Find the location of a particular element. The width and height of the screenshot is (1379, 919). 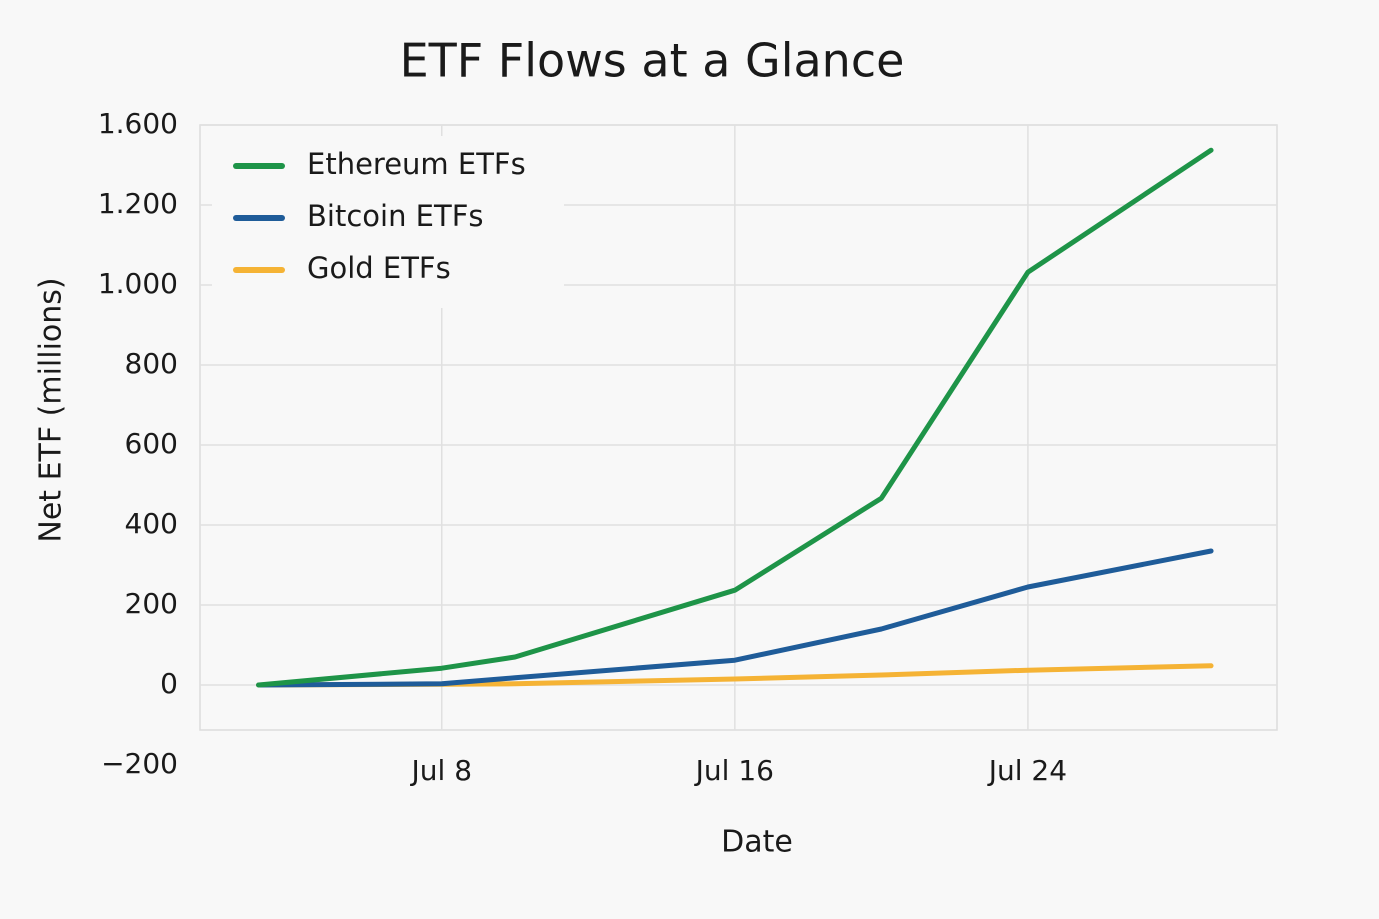

series-line is located at coordinates (735, 618).